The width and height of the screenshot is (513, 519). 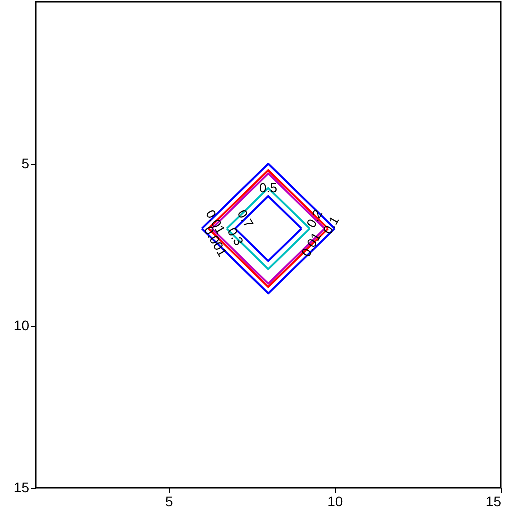 What do you see at coordinates (26, 164) in the screenshot?
I see `y-tick-label: 5` at bounding box center [26, 164].